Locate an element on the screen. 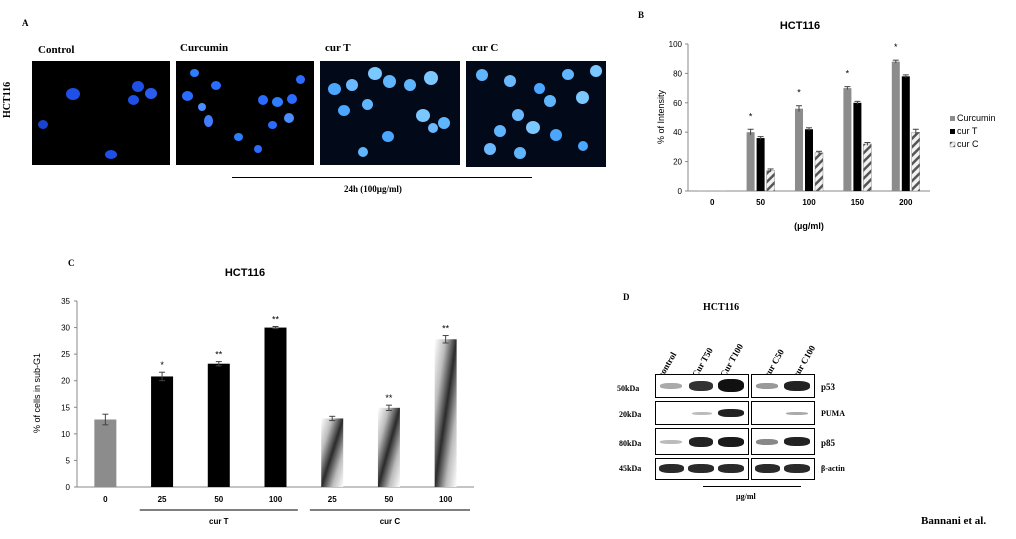 The width and height of the screenshot is (1016, 539). chart-b-title: HCT116 is located at coordinates (800, 26).